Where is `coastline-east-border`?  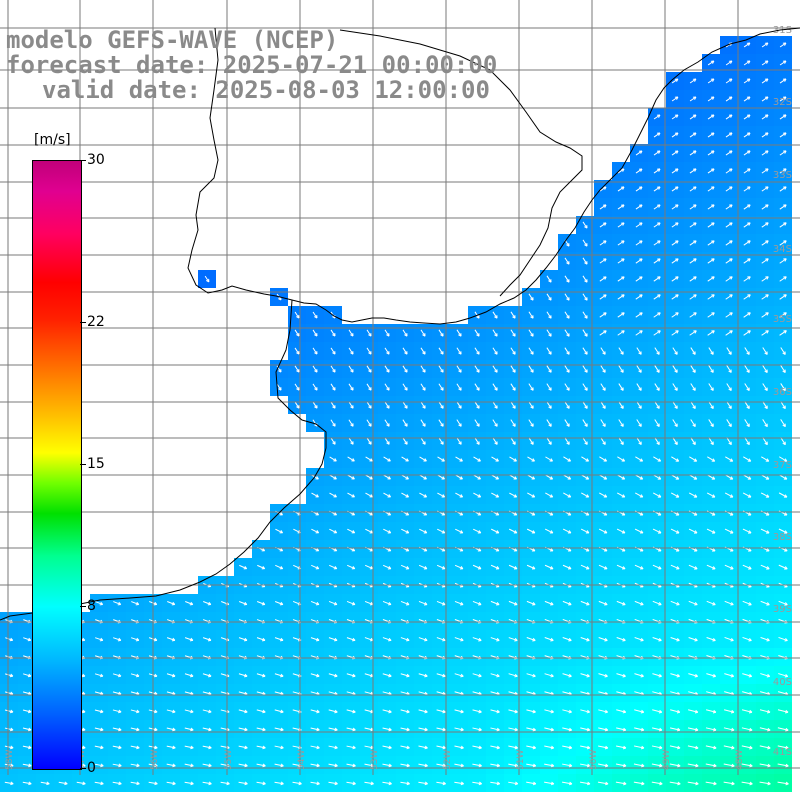
coastline-east-border is located at coordinates (461, 163).